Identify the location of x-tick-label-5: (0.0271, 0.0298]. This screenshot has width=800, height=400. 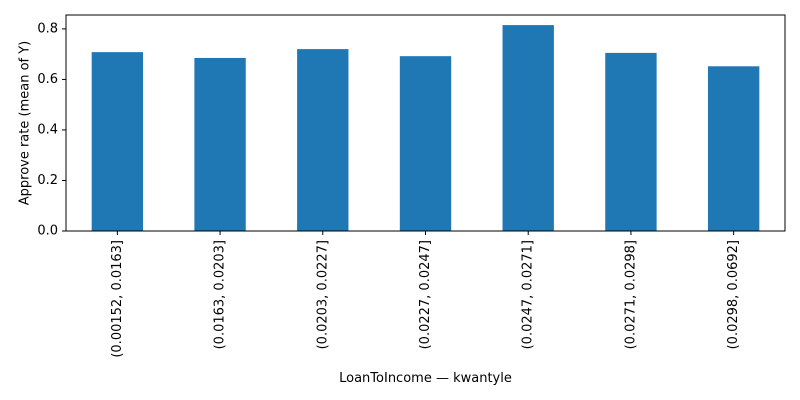
(630, 294).